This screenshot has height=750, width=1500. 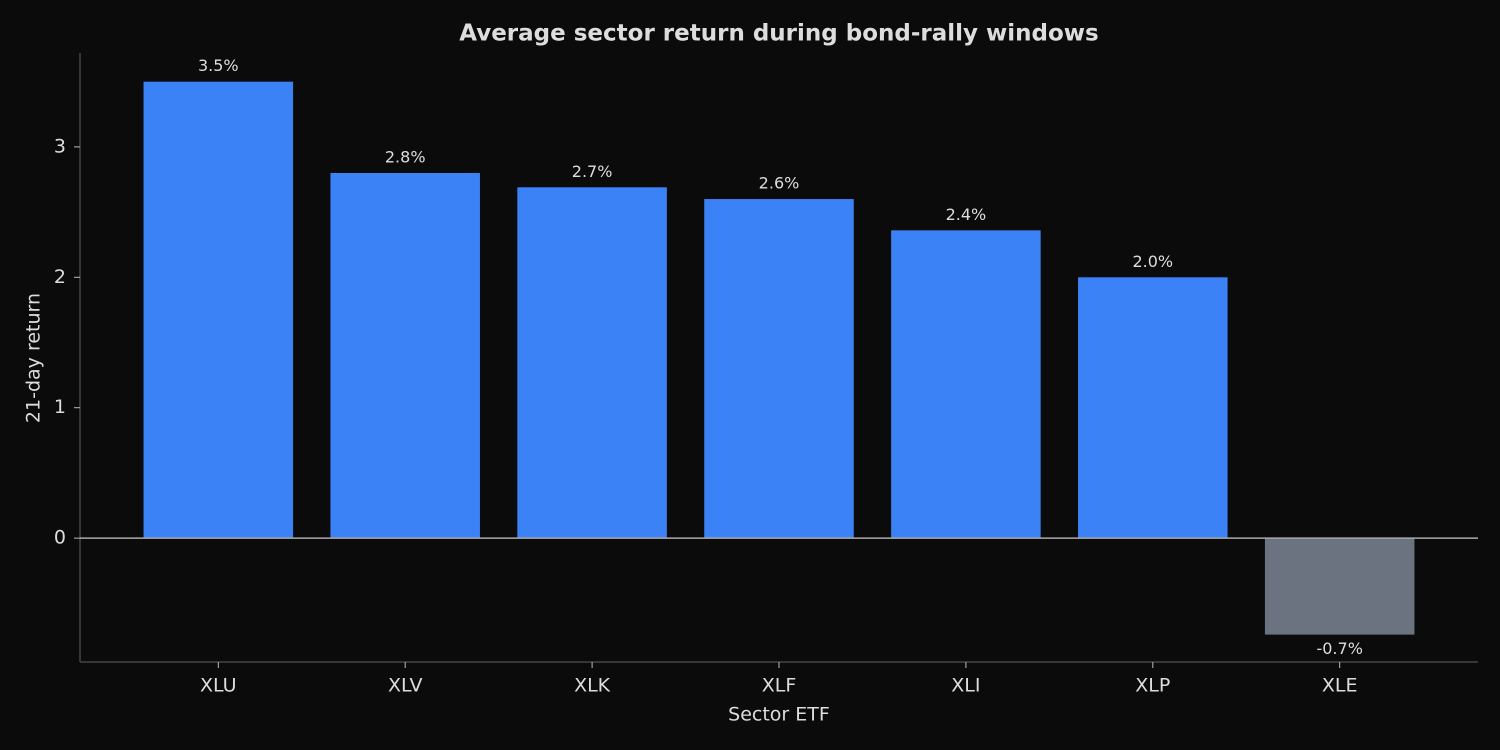 What do you see at coordinates (60, 407) in the screenshot?
I see `y-tick-label: 1` at bounding box center [60, 407].